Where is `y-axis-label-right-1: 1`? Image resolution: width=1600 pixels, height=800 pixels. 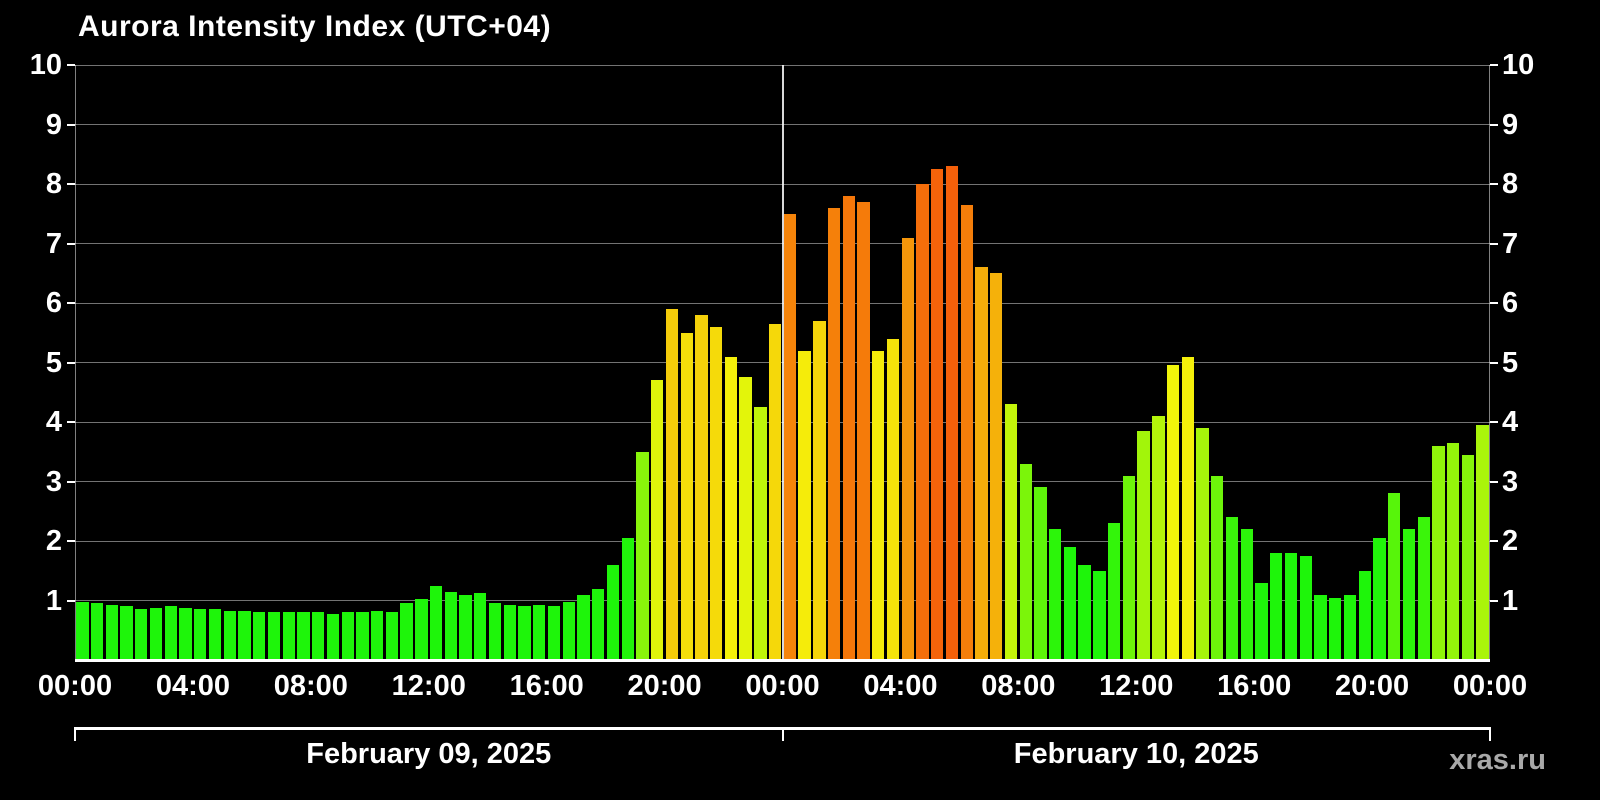 y-axis-label-right-1: 1 is located at coordinates (1510, 600).